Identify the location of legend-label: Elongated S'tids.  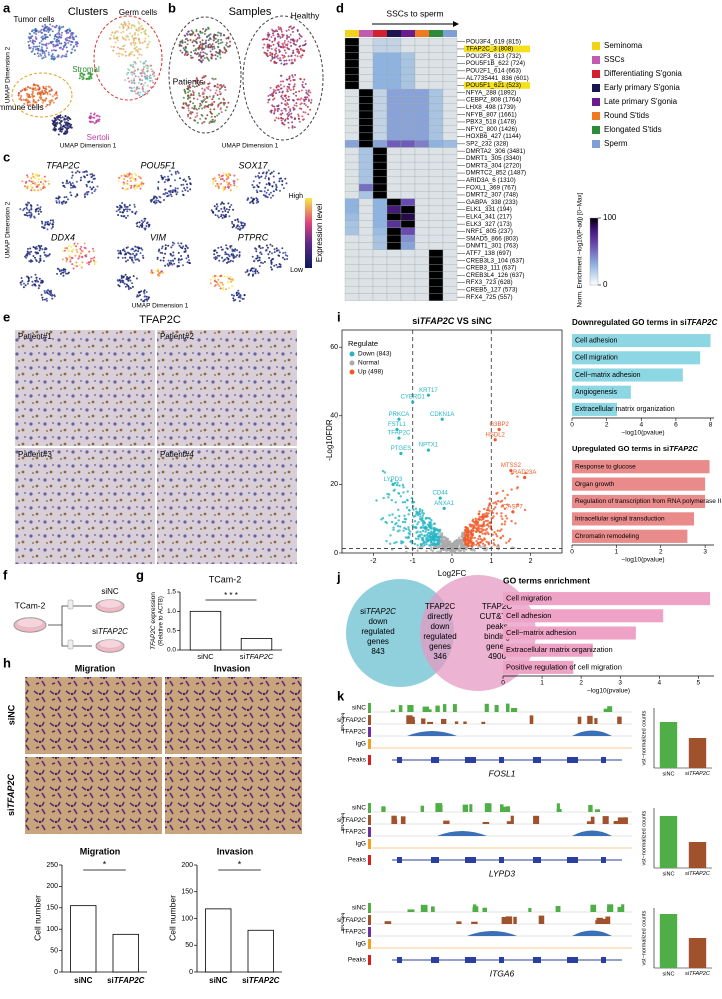
(633, 129).